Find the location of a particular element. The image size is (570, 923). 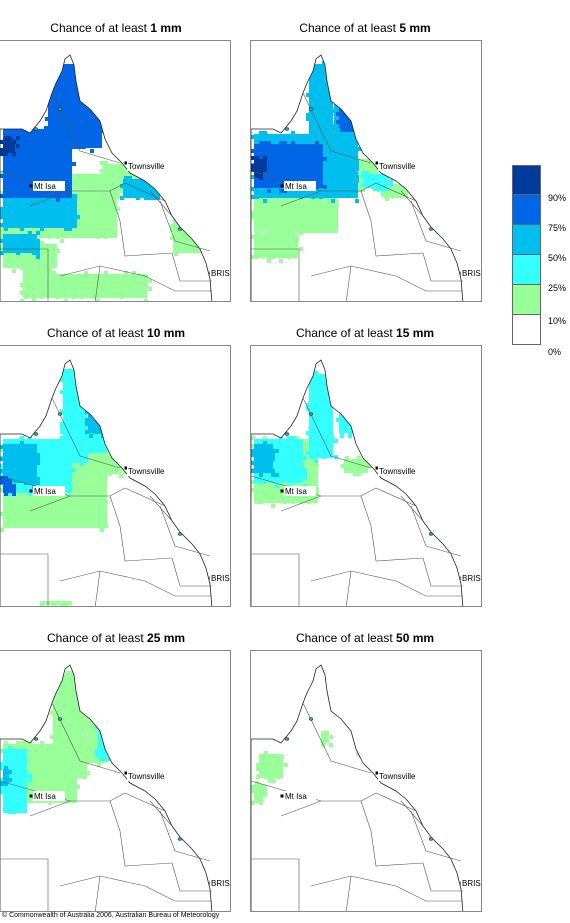

island is located at coordinates (311, 109).